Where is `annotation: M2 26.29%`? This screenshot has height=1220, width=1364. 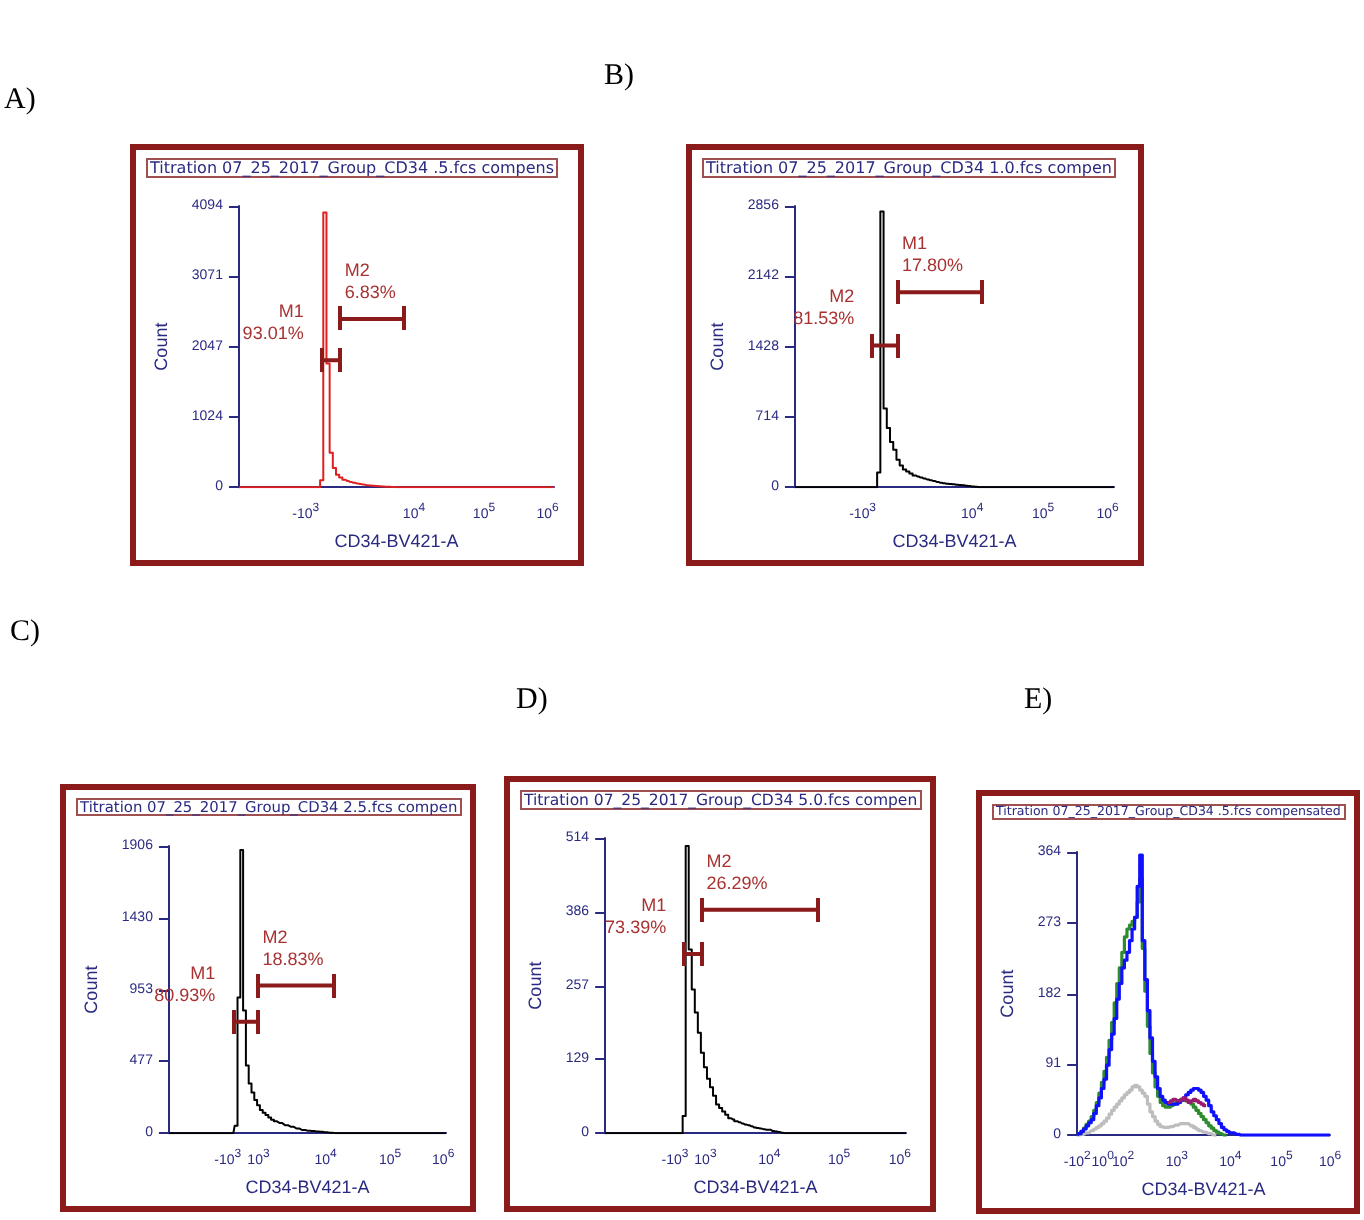
annotation: M2 26.29% is located at coordinates (737, 871).